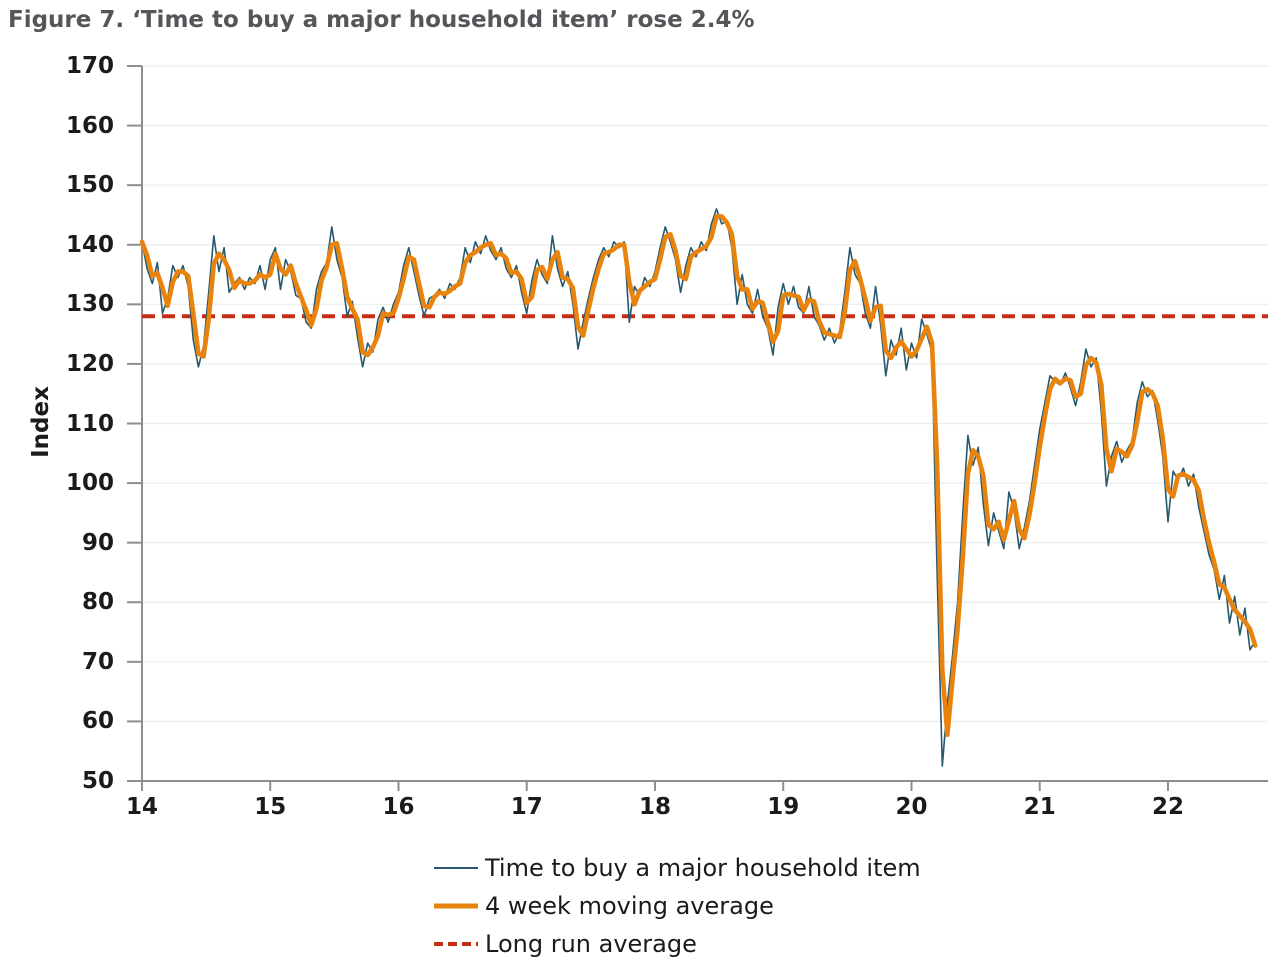  I want to click on legend-label-long-run-average: Long run average, so click(591, 944).